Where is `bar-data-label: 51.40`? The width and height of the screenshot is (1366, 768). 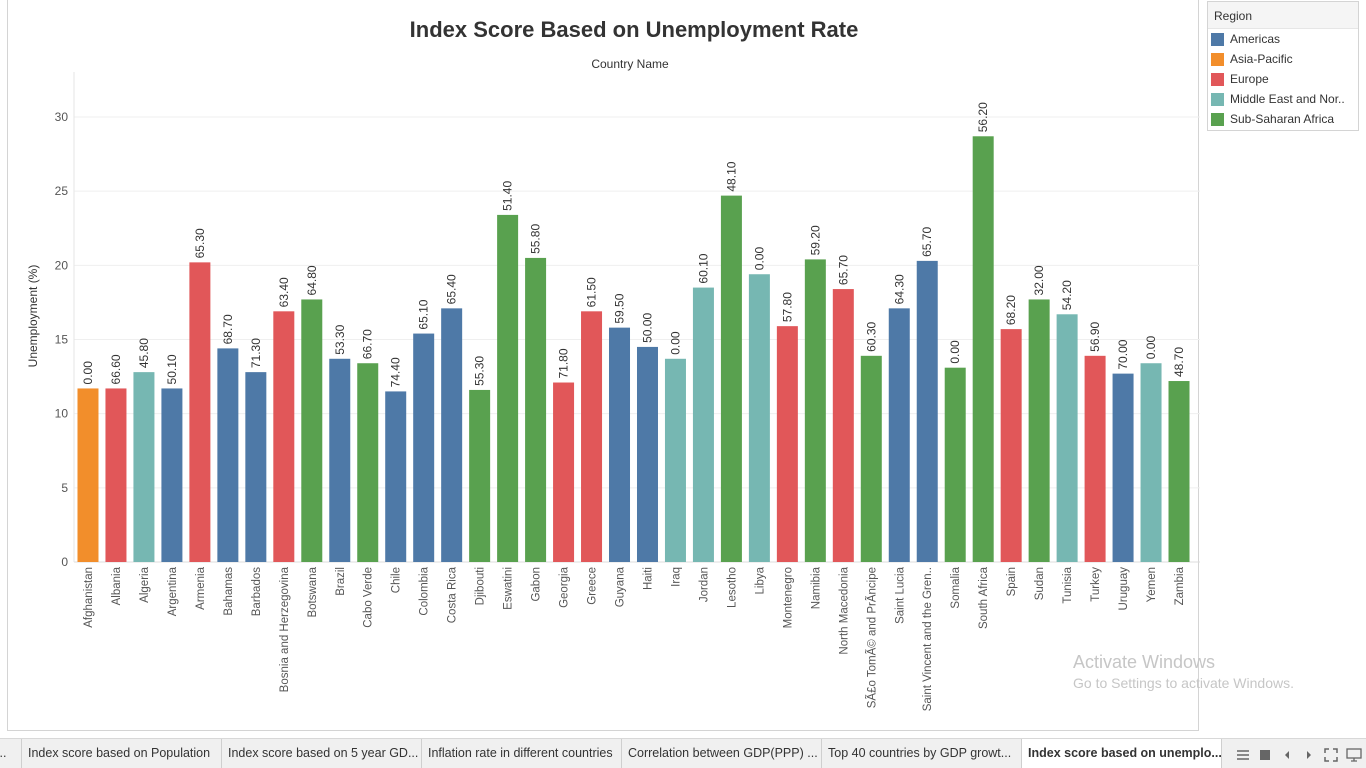 bar-data-label: 51.40 is located at coordinates (508, 196).